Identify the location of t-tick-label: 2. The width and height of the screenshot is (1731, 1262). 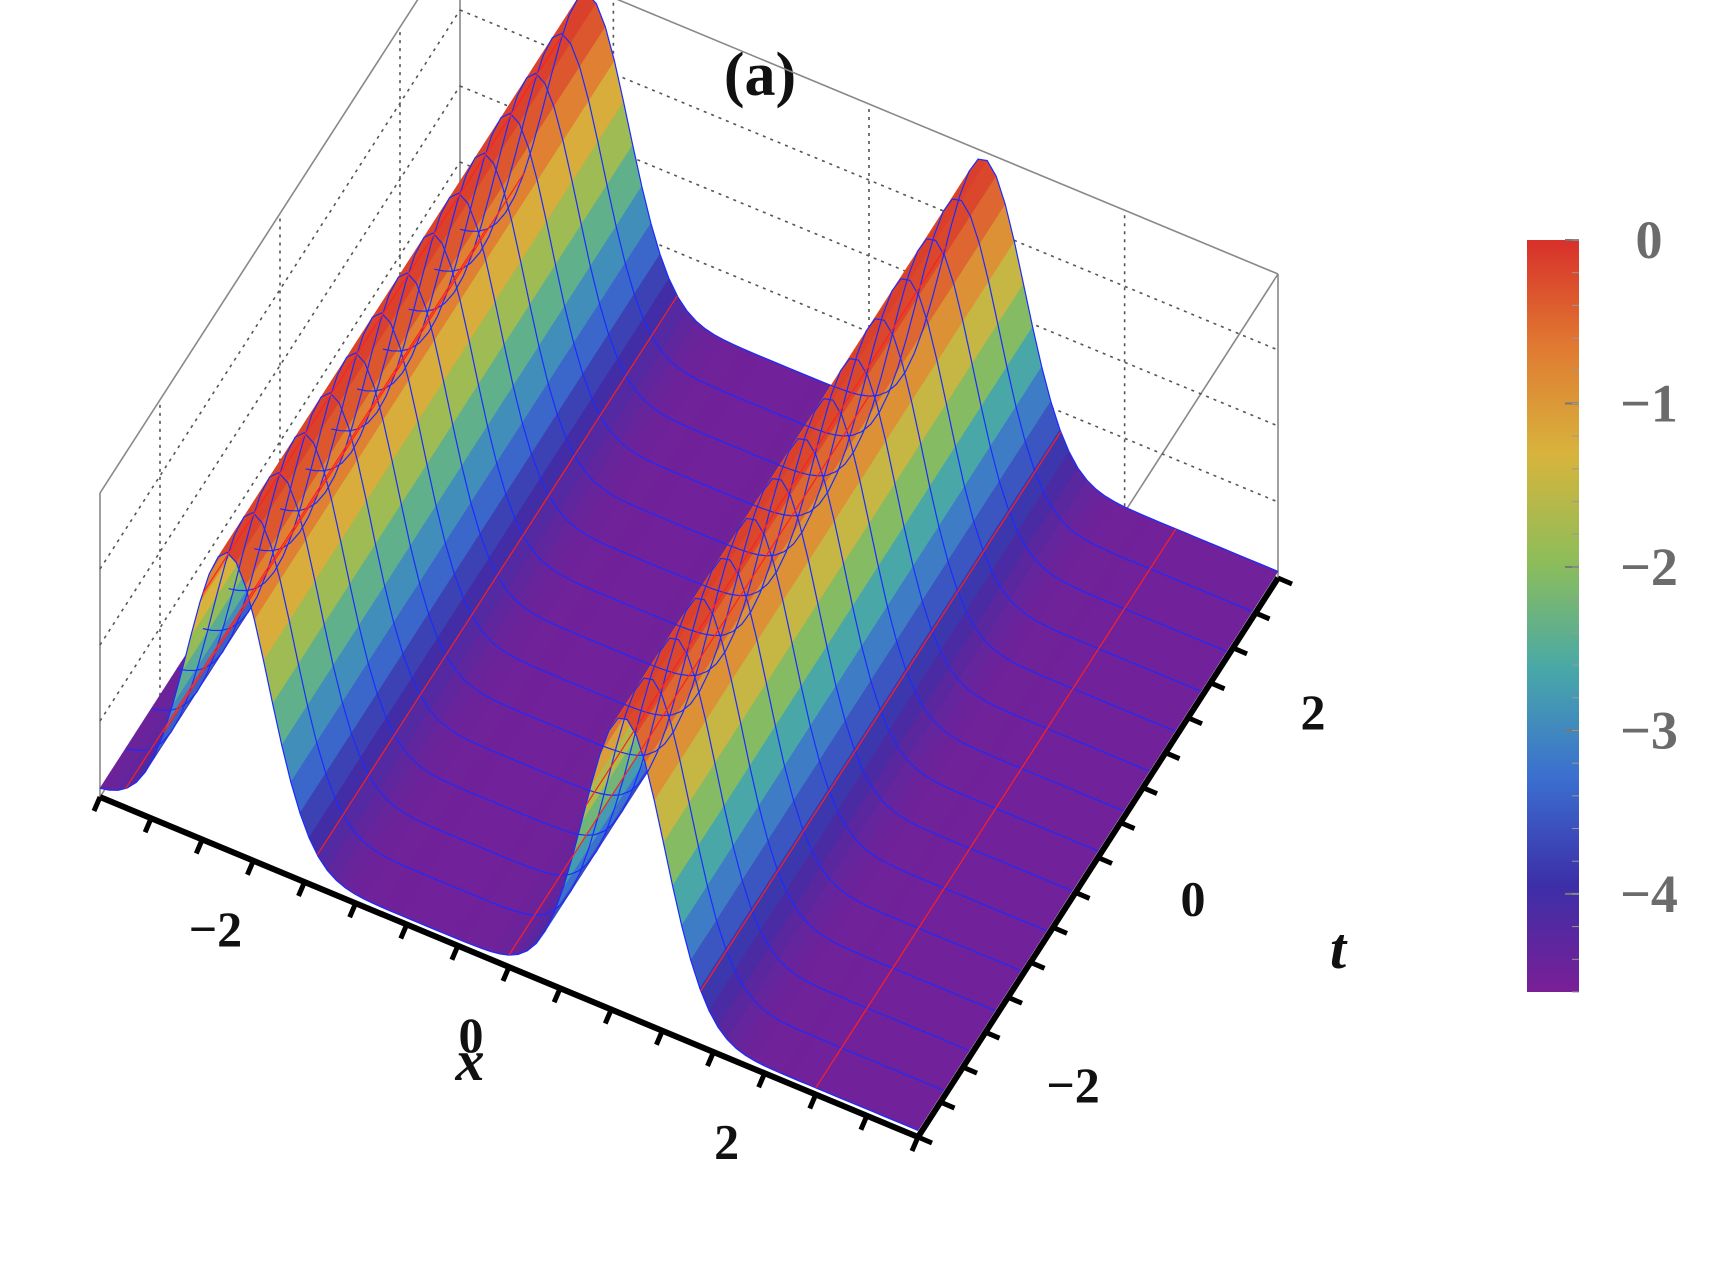
(1313, 712).